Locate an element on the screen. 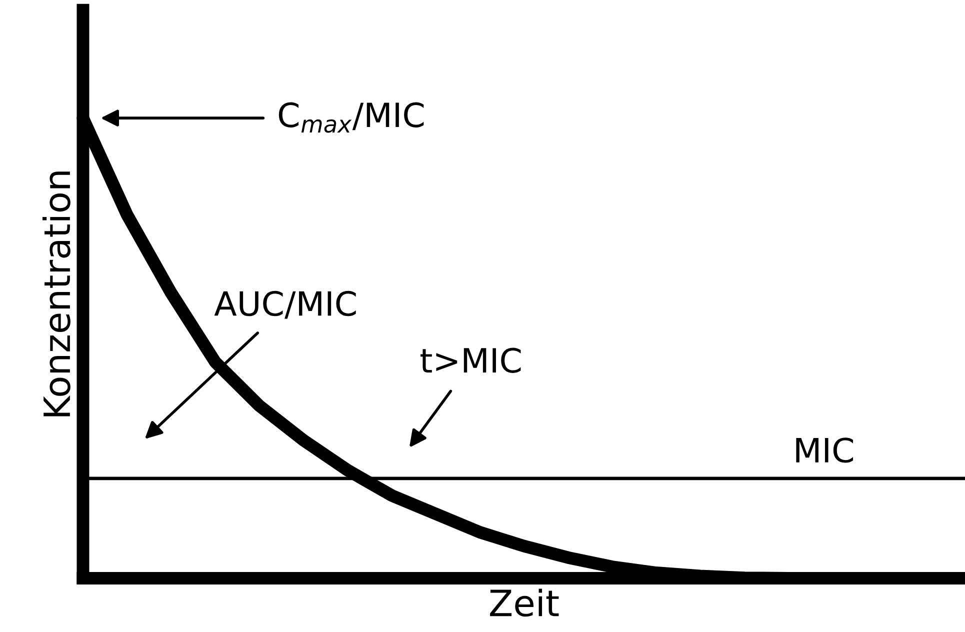 The width and height of the screenshot is (965, 632). y-axis-title: Konzentration is located at coordinates (56, 294).